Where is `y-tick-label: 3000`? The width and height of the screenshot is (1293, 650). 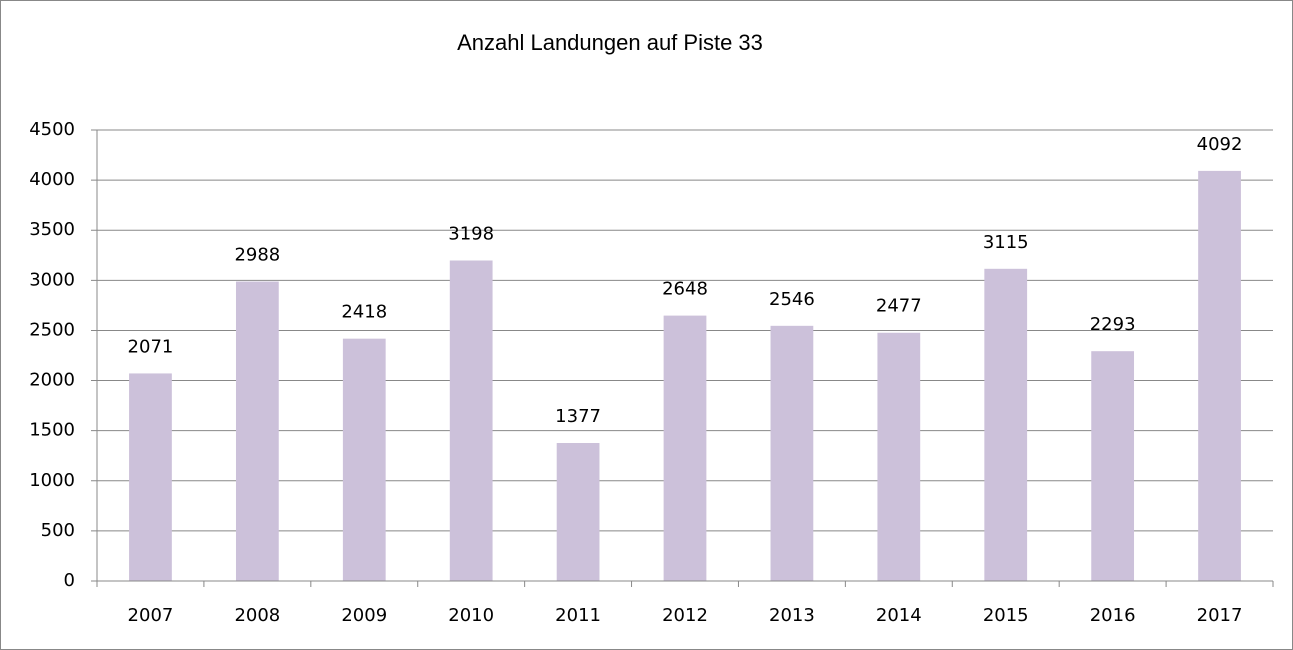
y-tick-label: 3000 is located at coordinates (52, 279).